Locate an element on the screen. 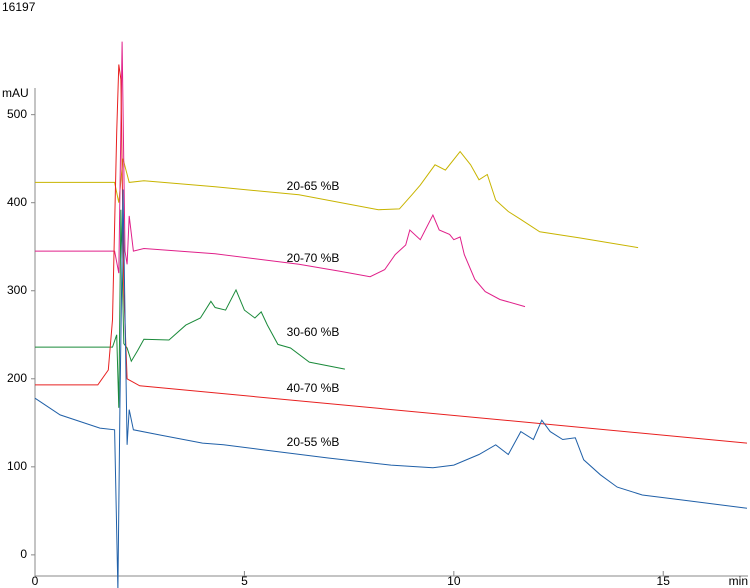 This screenshot has height=588, width=750. x-tick-label: 15 is located at coordinates (664, 581).